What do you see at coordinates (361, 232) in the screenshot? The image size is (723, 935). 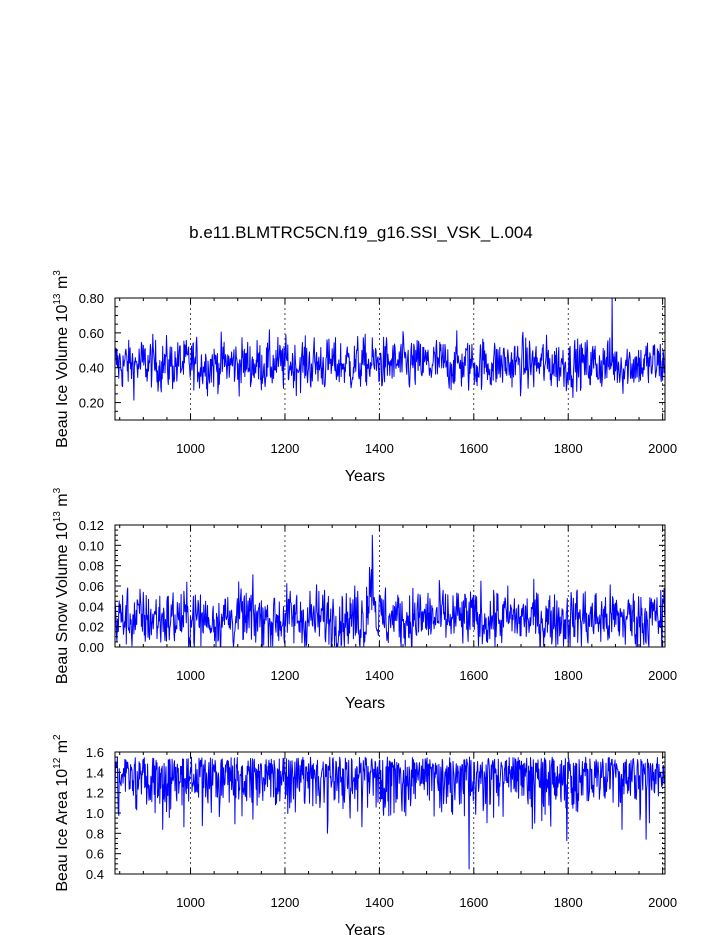 I see `chart-title: b.e11.BLMTRC5CN.f19_g16.SSI_VSK_L.004` at bounding box center [361, 232].